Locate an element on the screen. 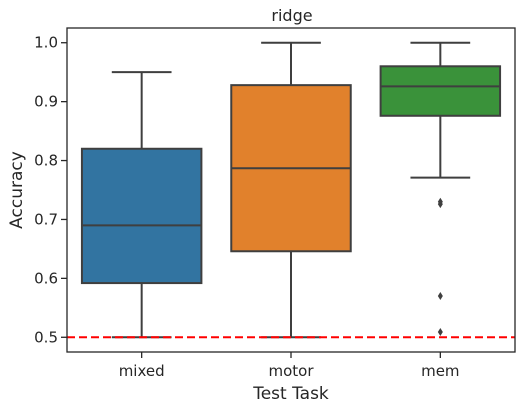  x-tick-label: mixed is located at coordinates (142, 371).